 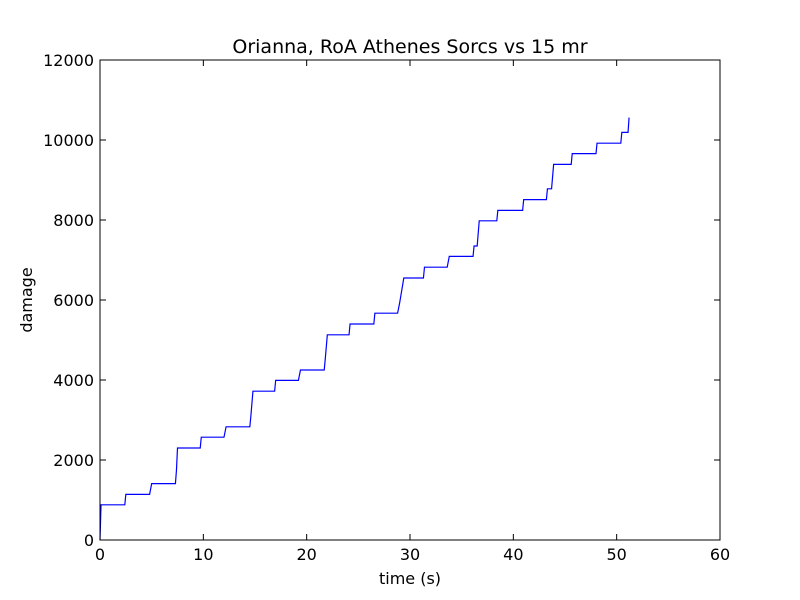 I want to click on x-tick-label: 50, so click(x=616, y=554).